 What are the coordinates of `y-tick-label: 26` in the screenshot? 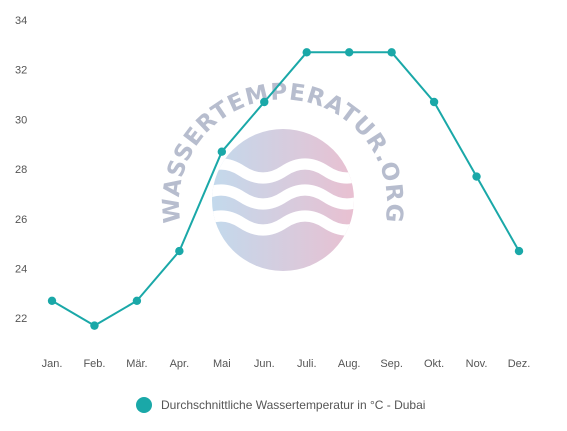 It's located at (21, 220).